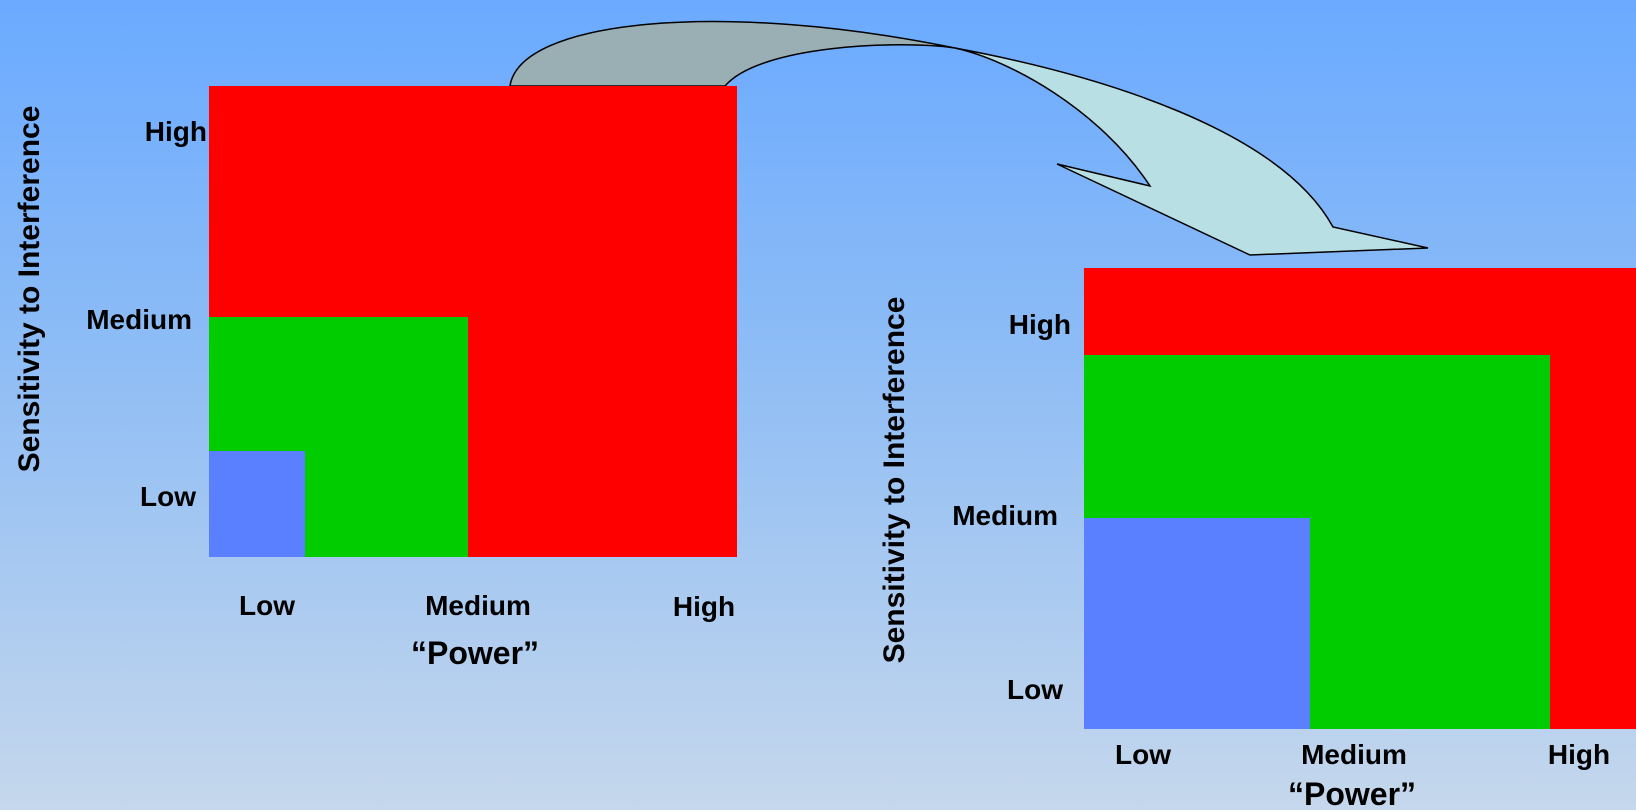 Image resolution: width=1636 pixels, height=812 pixels. Describe the element at coordinates (1035, 689) in the screenshot. I see `y-tick-low-after: Low` at that location.